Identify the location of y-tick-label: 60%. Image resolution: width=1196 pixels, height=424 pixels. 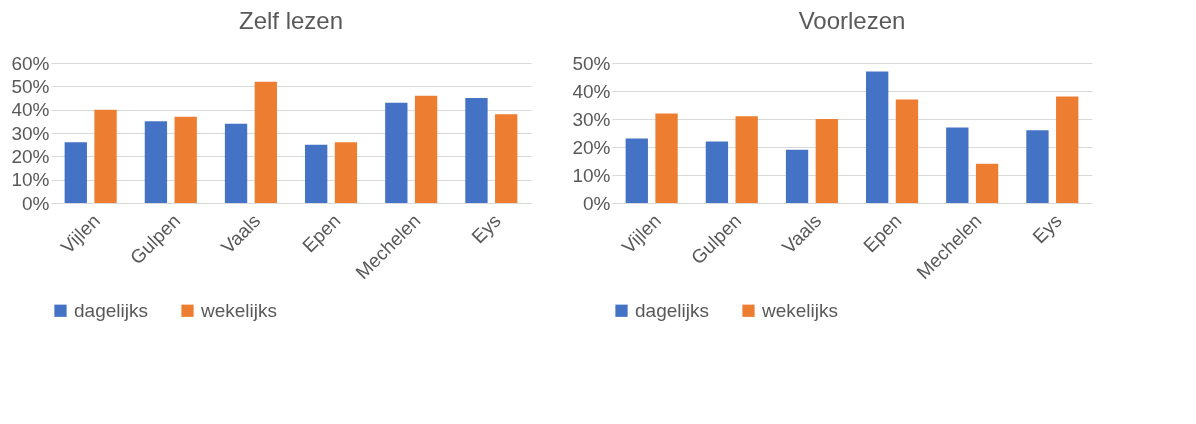
(30, 63).